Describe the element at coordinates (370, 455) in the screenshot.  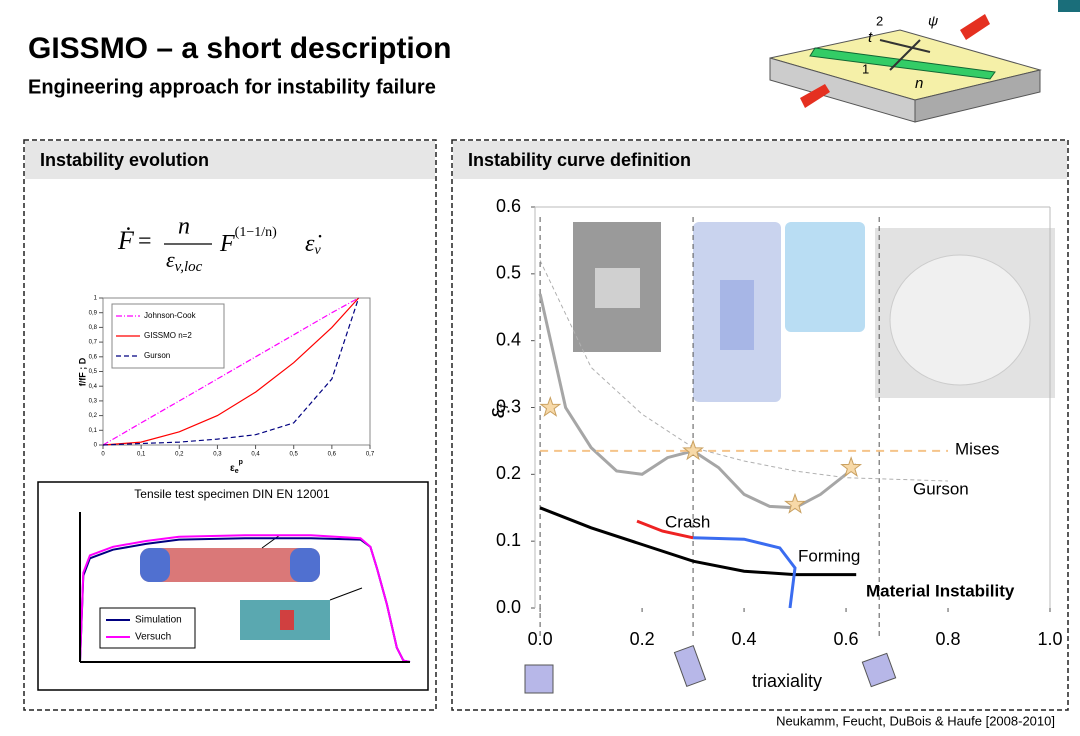
I see `x-tick-label: 0,7` at that location.